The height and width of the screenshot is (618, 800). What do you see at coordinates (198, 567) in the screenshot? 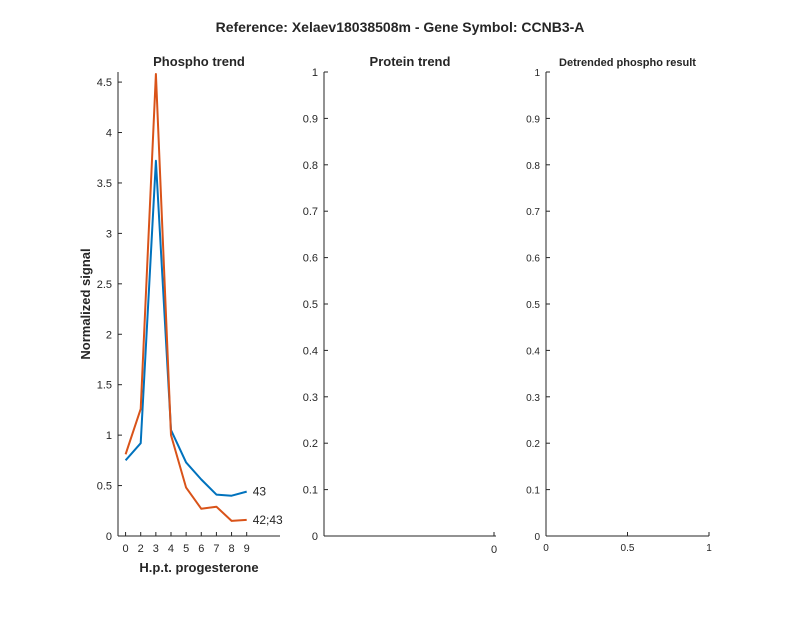
I see `x-axis-label: H.p.t. progesterone` at bounding box center [198, 567].